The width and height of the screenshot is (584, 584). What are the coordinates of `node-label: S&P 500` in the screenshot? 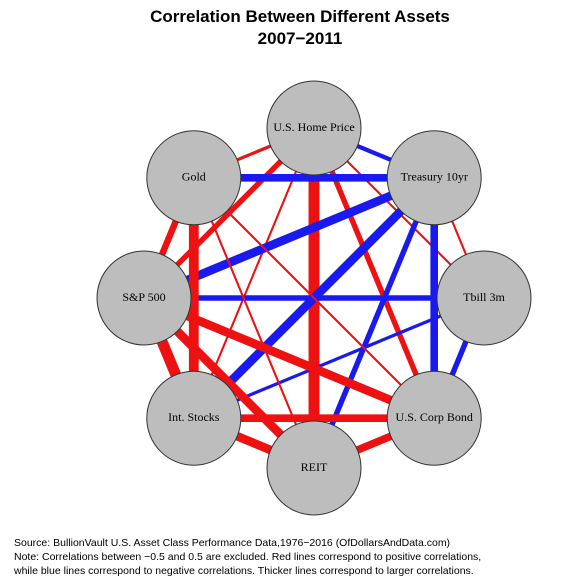 It's located at (143, 297).